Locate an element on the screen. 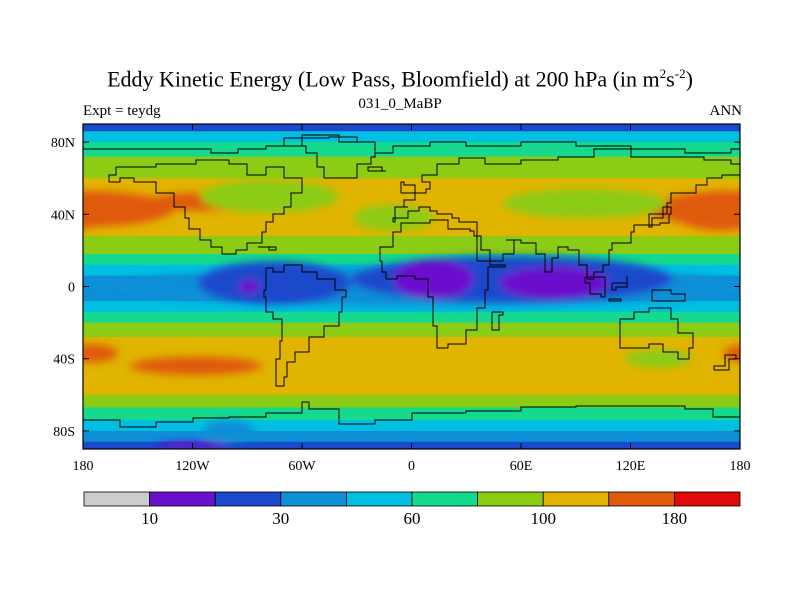 Image resolution: width=800 pixels, height=600 pixels. x-tick-label-2: 60W is located at coordinates (302, 466).